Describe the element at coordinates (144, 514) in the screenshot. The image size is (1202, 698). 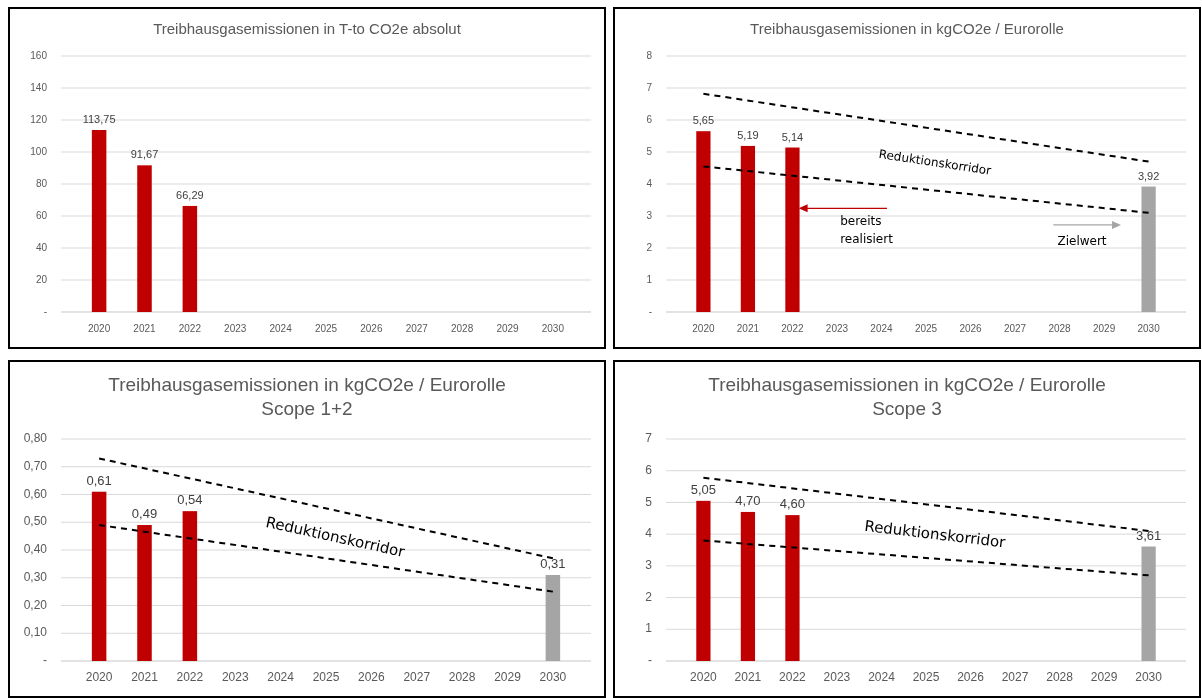
I see `data-label: 0,49` at that location.